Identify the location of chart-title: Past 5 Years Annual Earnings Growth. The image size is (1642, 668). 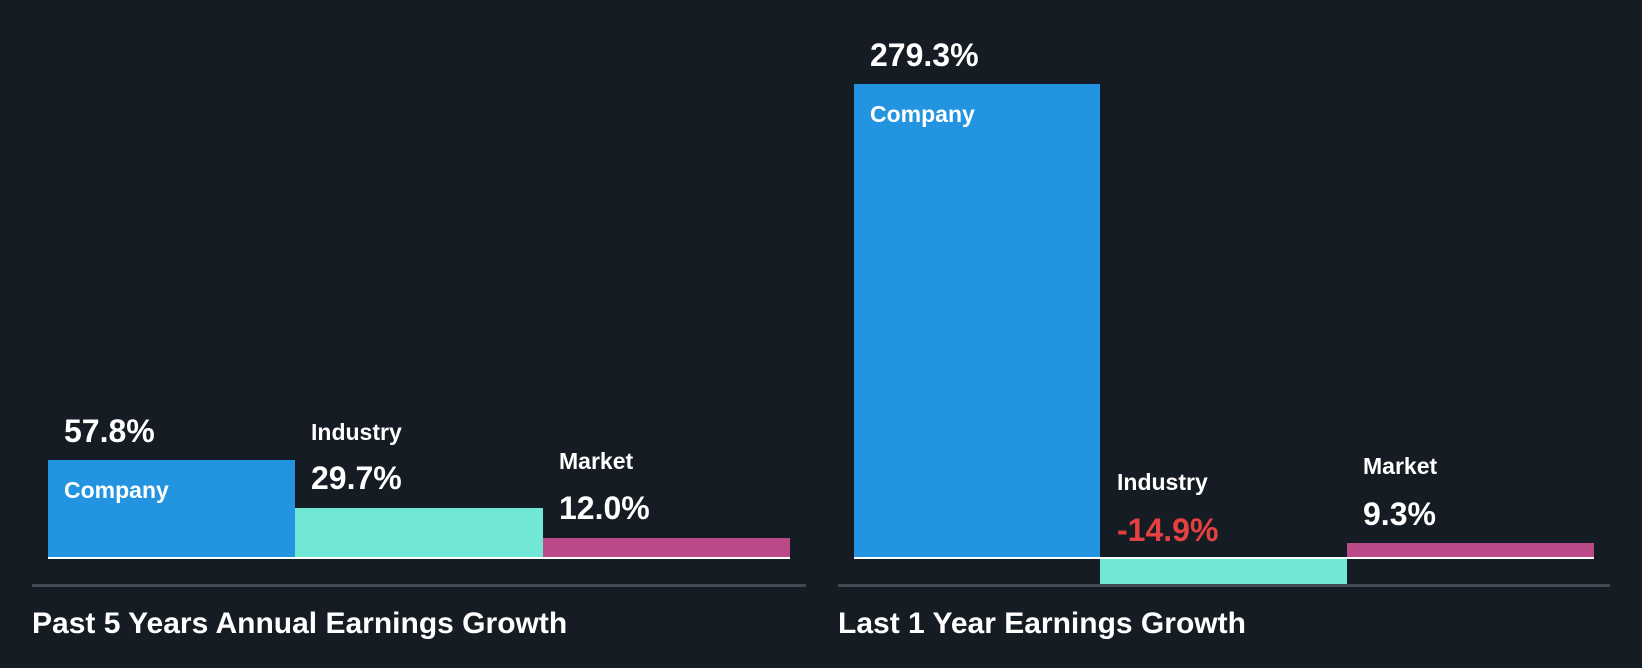
(300, 623).